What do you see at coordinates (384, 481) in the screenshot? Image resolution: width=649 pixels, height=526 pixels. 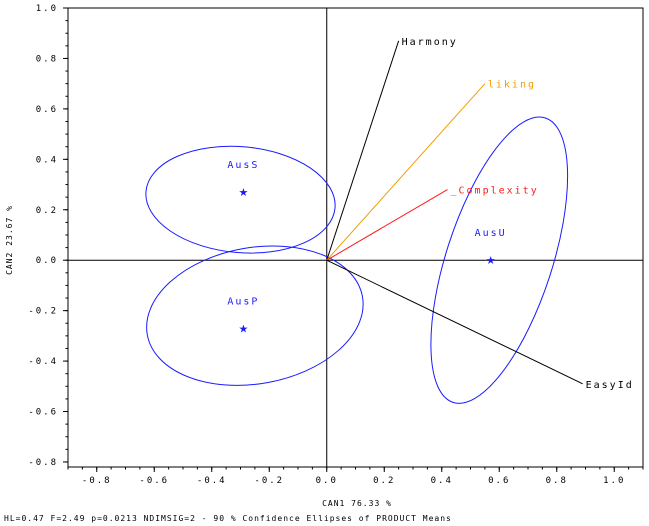 I see `x-tick-label: 0.2` at bounding box center [384, 481].